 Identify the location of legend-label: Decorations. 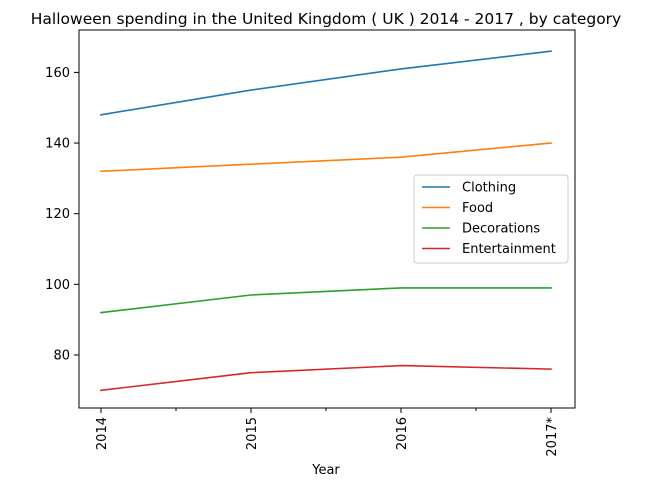
(501, 229).